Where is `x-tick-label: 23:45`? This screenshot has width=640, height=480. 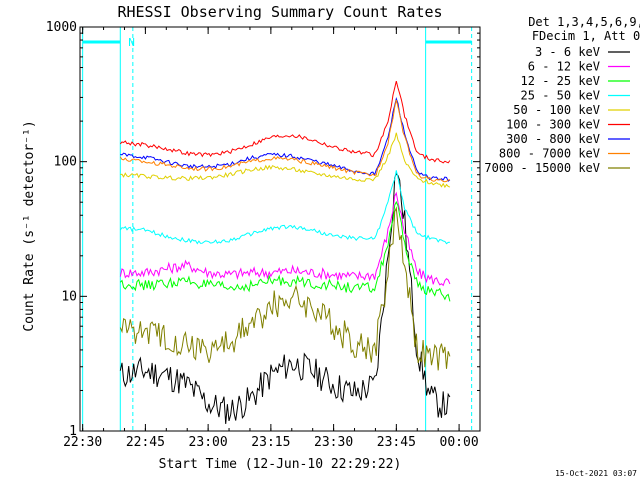 x-tick-label: 23:45 is located at coordinates (396, 442).